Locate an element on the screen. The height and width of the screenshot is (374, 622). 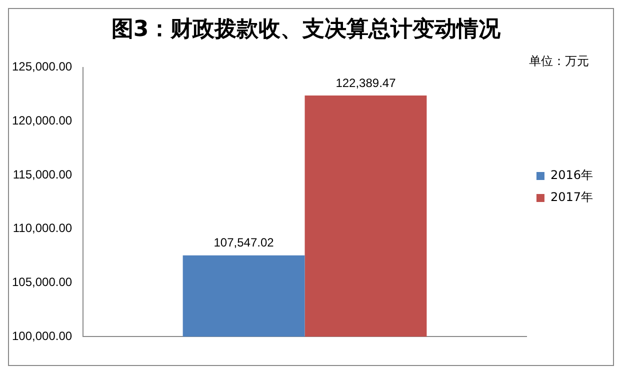
text: 单位：万元 is located at coordinates (559, 61).